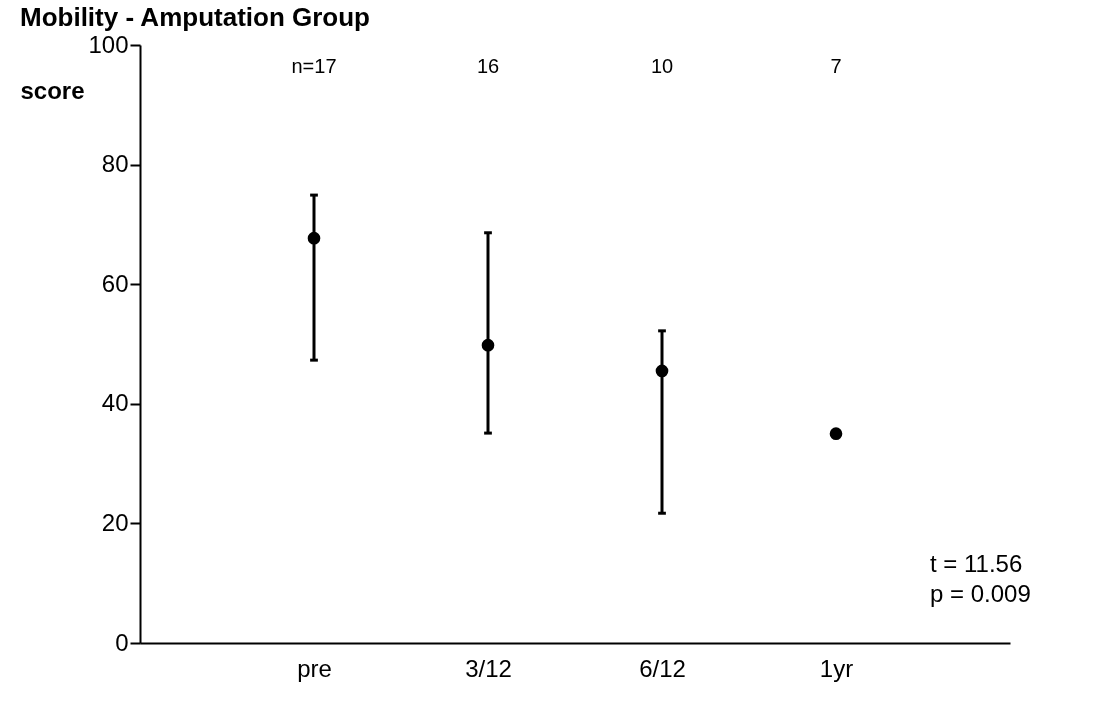  Describe the element at coordinates (115, 522) in the screenshot. I see `y-tick-label: 20` at that location.